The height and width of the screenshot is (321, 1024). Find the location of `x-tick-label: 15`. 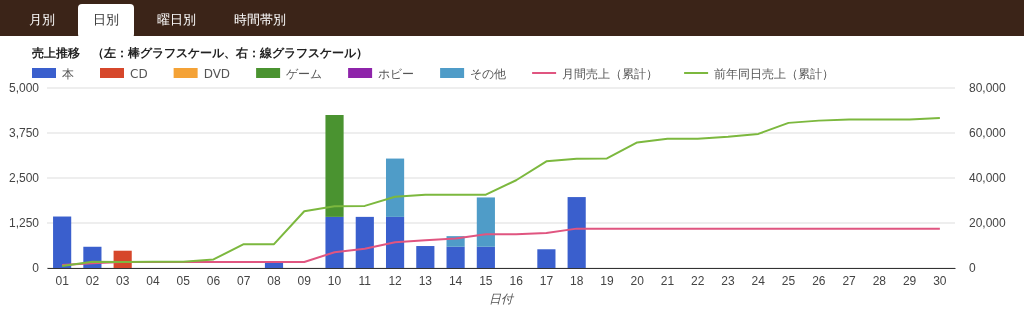

x-tick-label: 15 is located at coordinates (486, 280).